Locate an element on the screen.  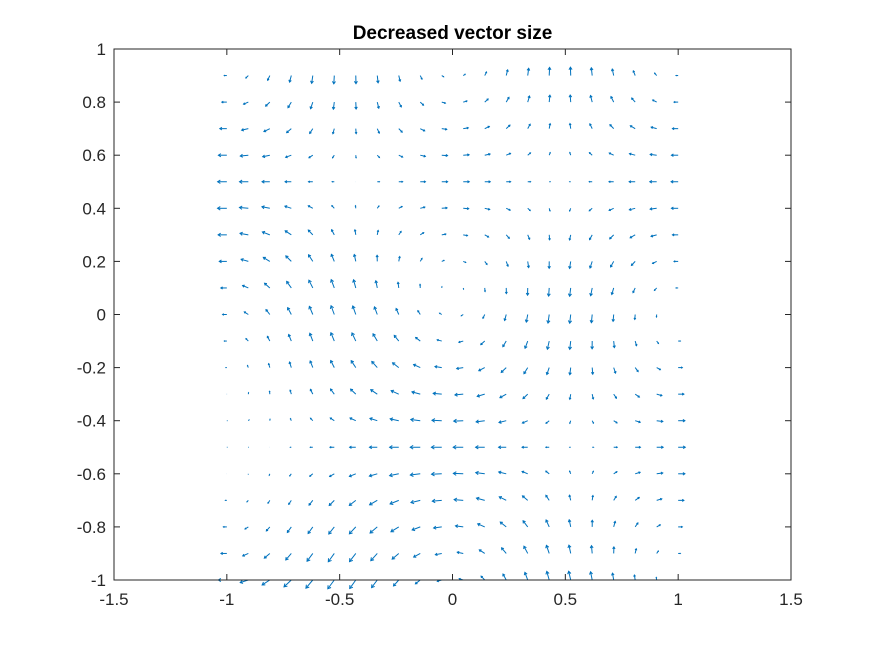
y-tick-label: 0.4 is located at coordinates (94, 208).